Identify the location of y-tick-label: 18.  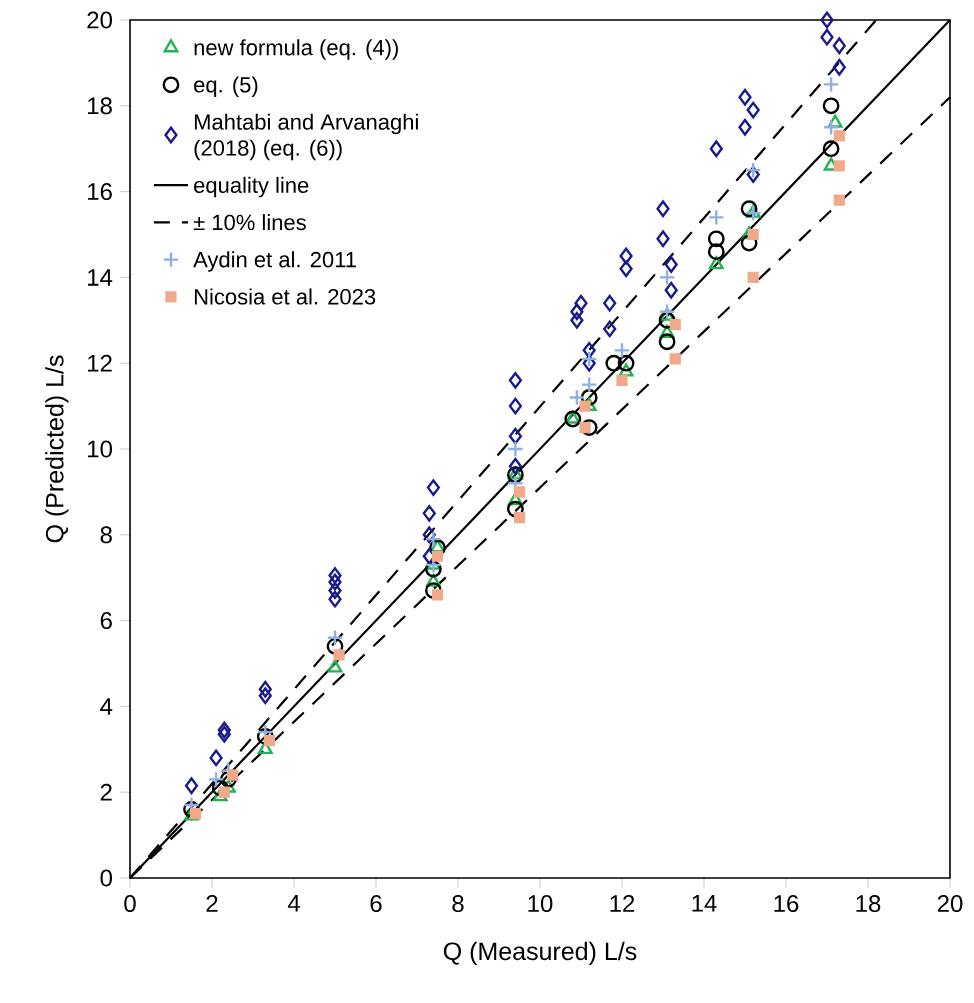
(100, 106).